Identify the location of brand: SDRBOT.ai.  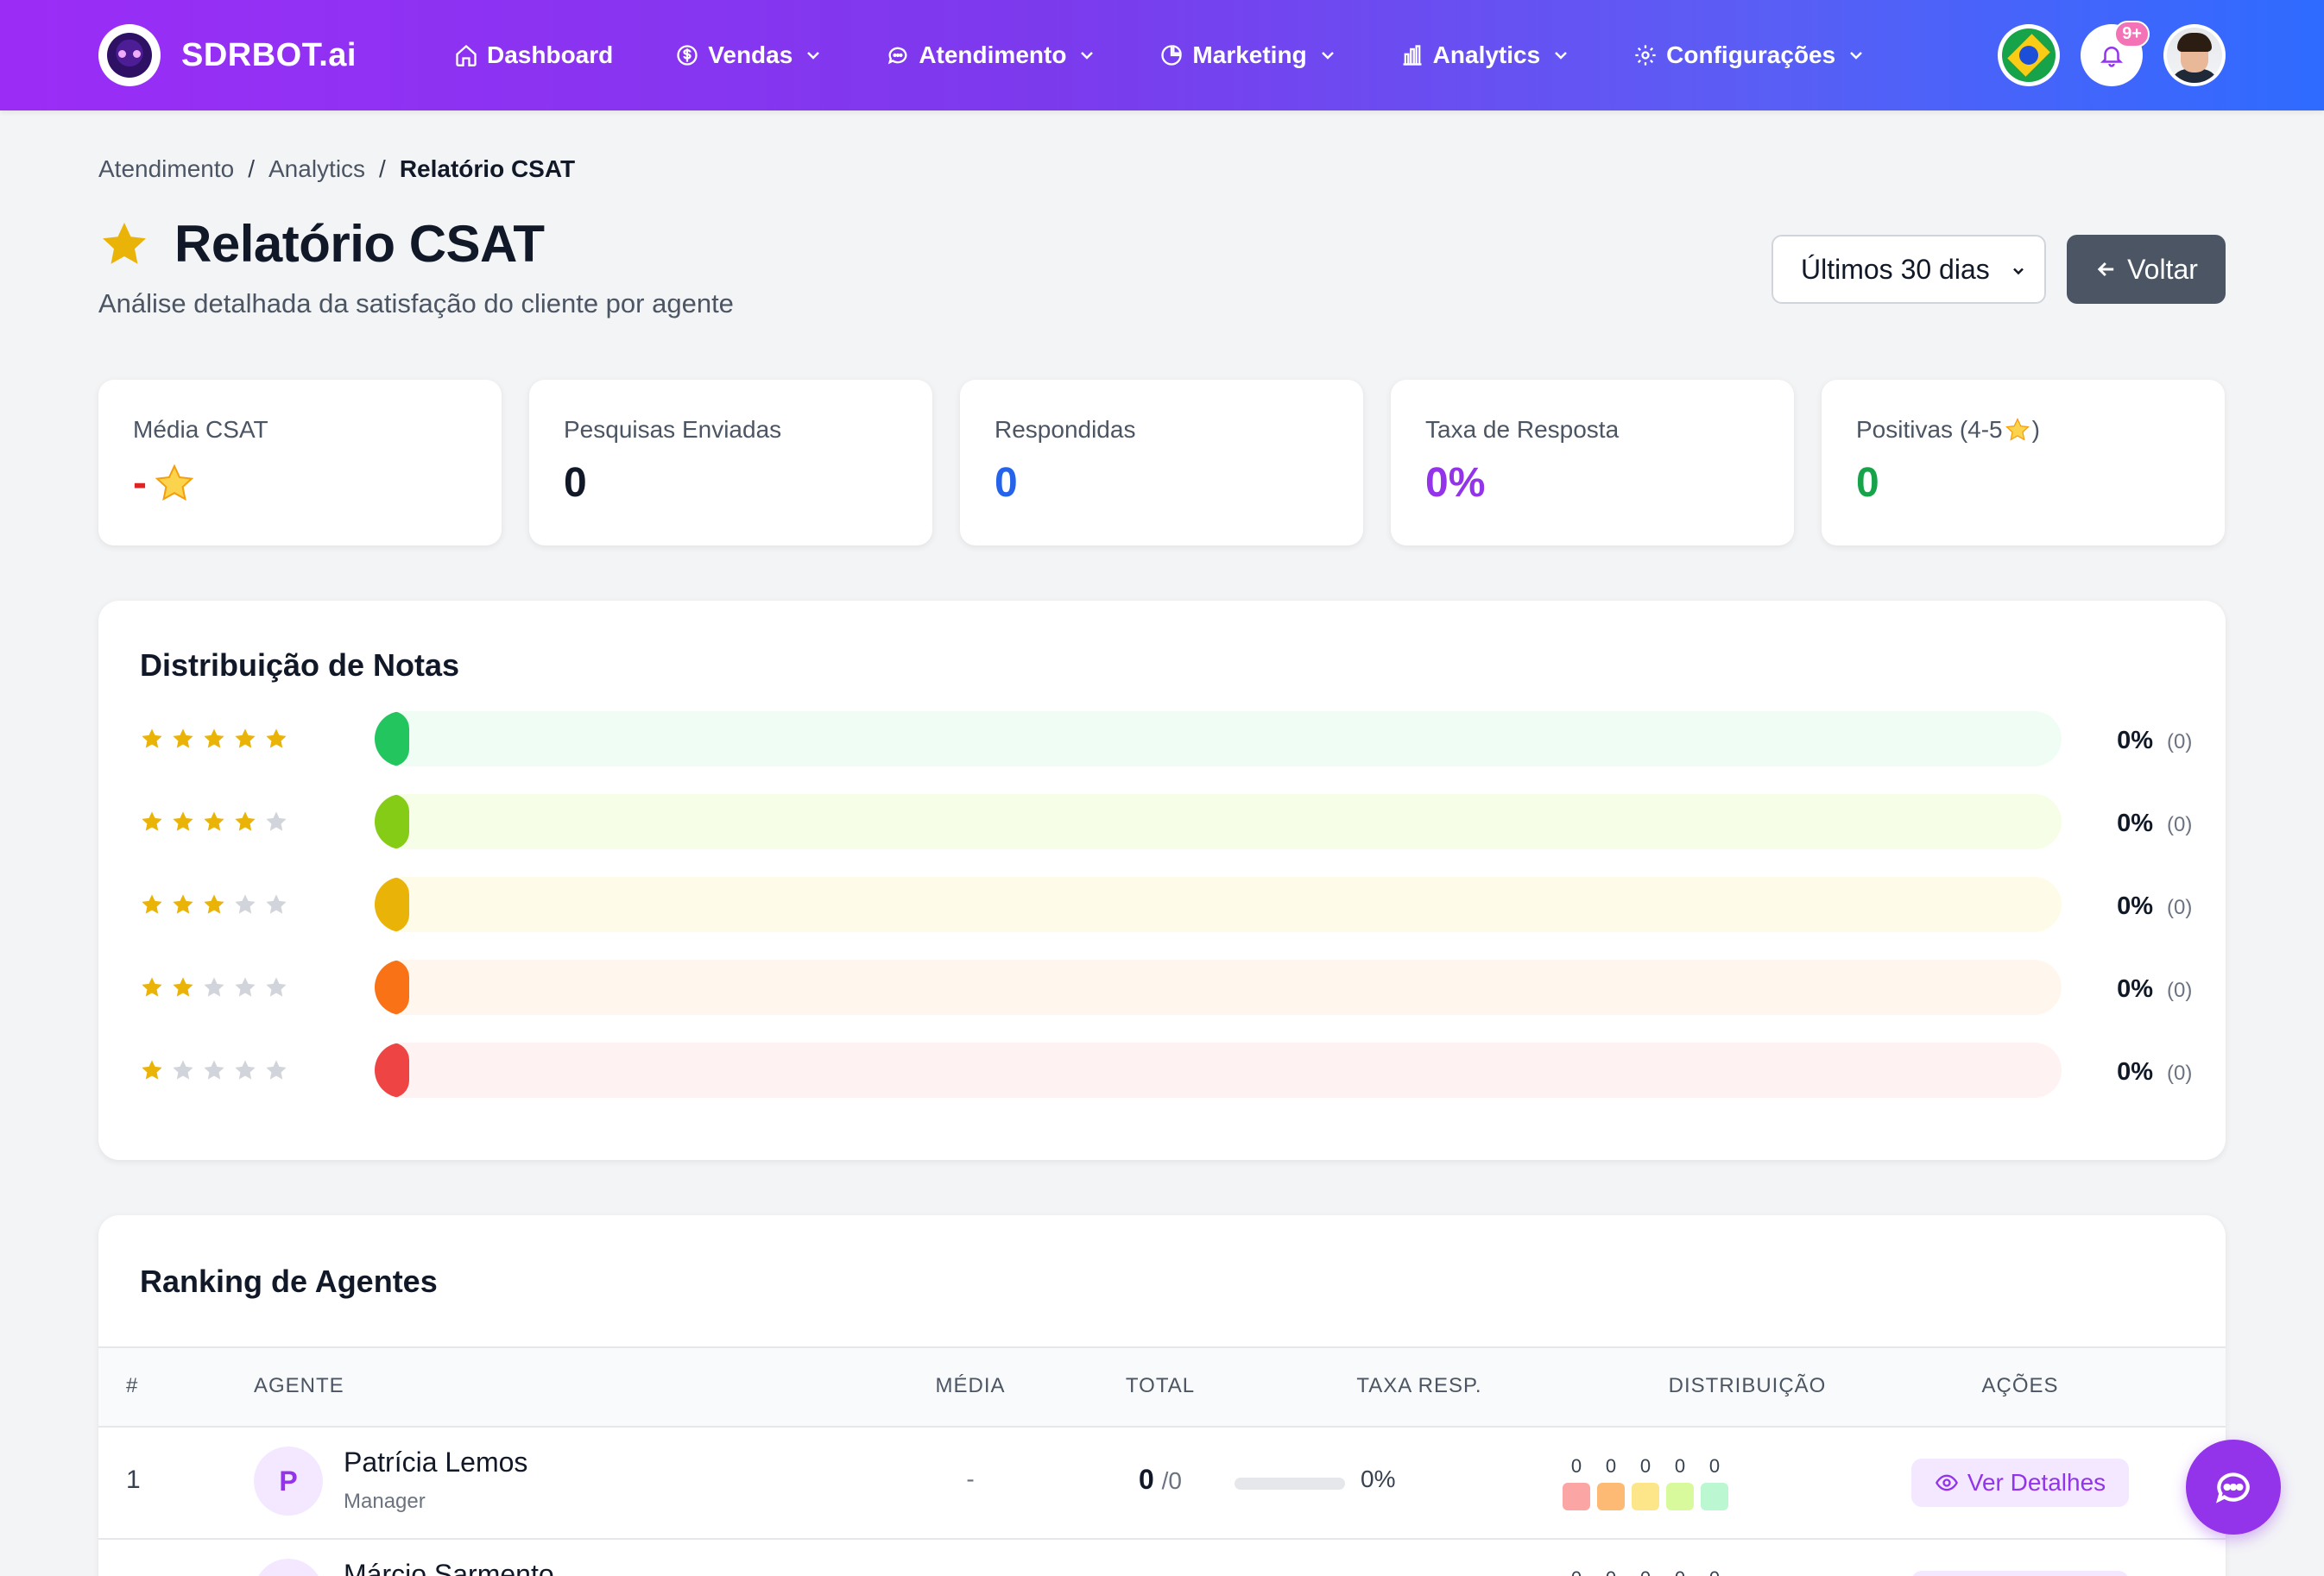
(228, 55).